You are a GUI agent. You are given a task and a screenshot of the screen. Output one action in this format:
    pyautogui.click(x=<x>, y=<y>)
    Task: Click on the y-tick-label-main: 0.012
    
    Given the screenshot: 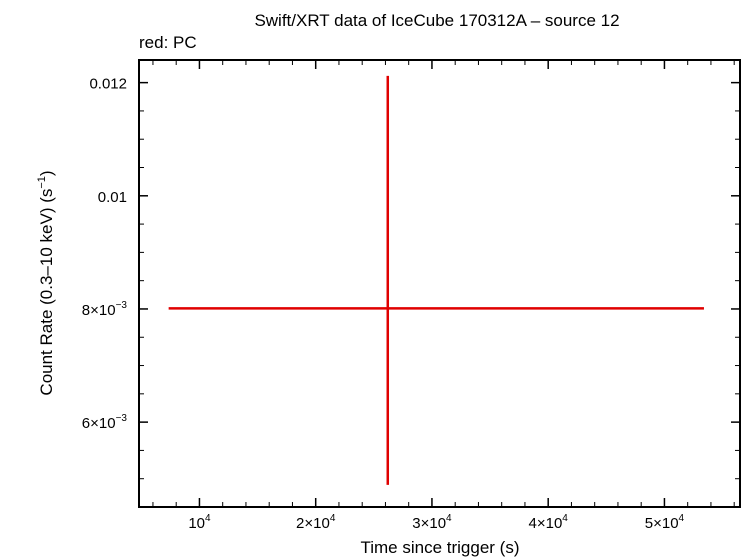 What is the action you would take?
    pyautogui.click(x=108, y=84)
    